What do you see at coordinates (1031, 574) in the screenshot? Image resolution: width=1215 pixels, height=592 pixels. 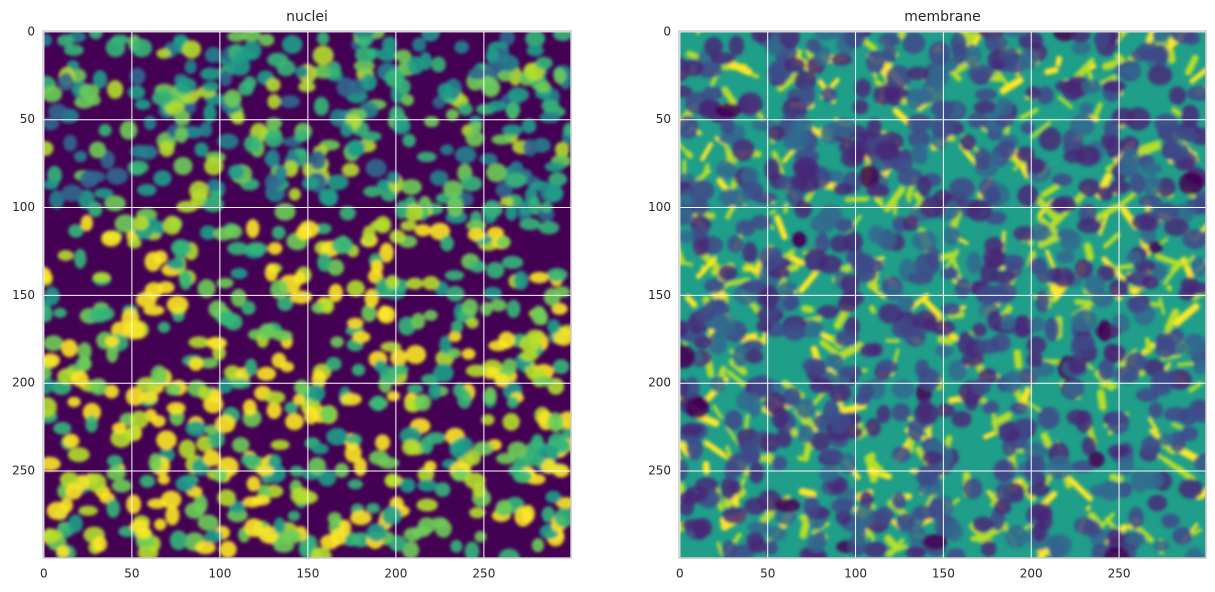 I see `x-tick-label: 200` at bounding box center [1031, 574].